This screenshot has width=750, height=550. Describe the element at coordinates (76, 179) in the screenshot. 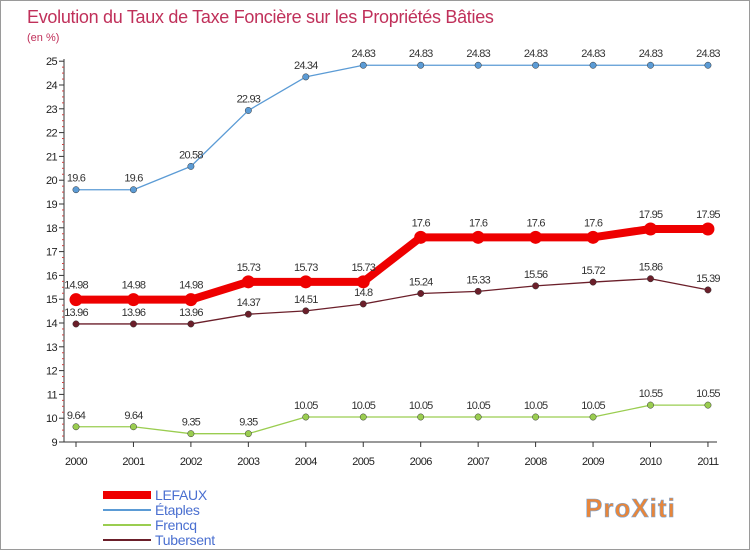

I see `data-label-1-0: 19.6` at that location.